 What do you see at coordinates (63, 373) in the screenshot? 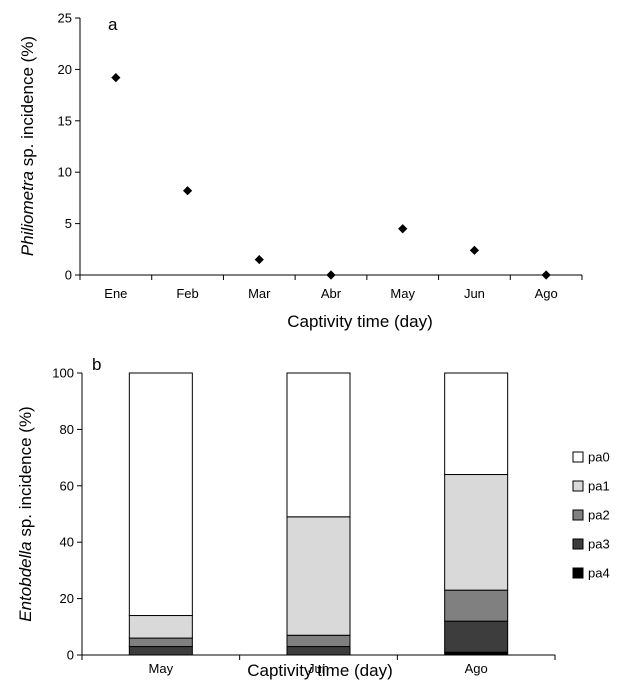
I see `panel-b-y-tick-label: 100` at bounding box center [63, 373].